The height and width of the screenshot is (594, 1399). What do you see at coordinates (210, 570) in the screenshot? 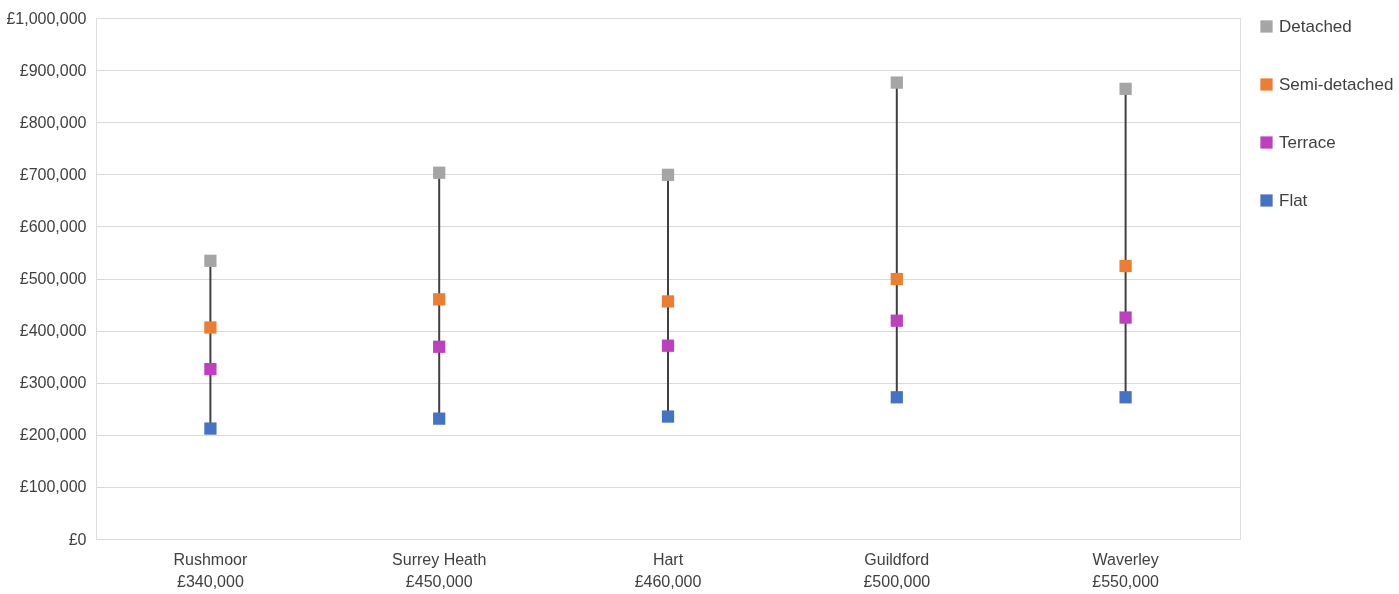
I see `x-tick-label: Rushmoor £340,000` at bounding box center [210, 570].